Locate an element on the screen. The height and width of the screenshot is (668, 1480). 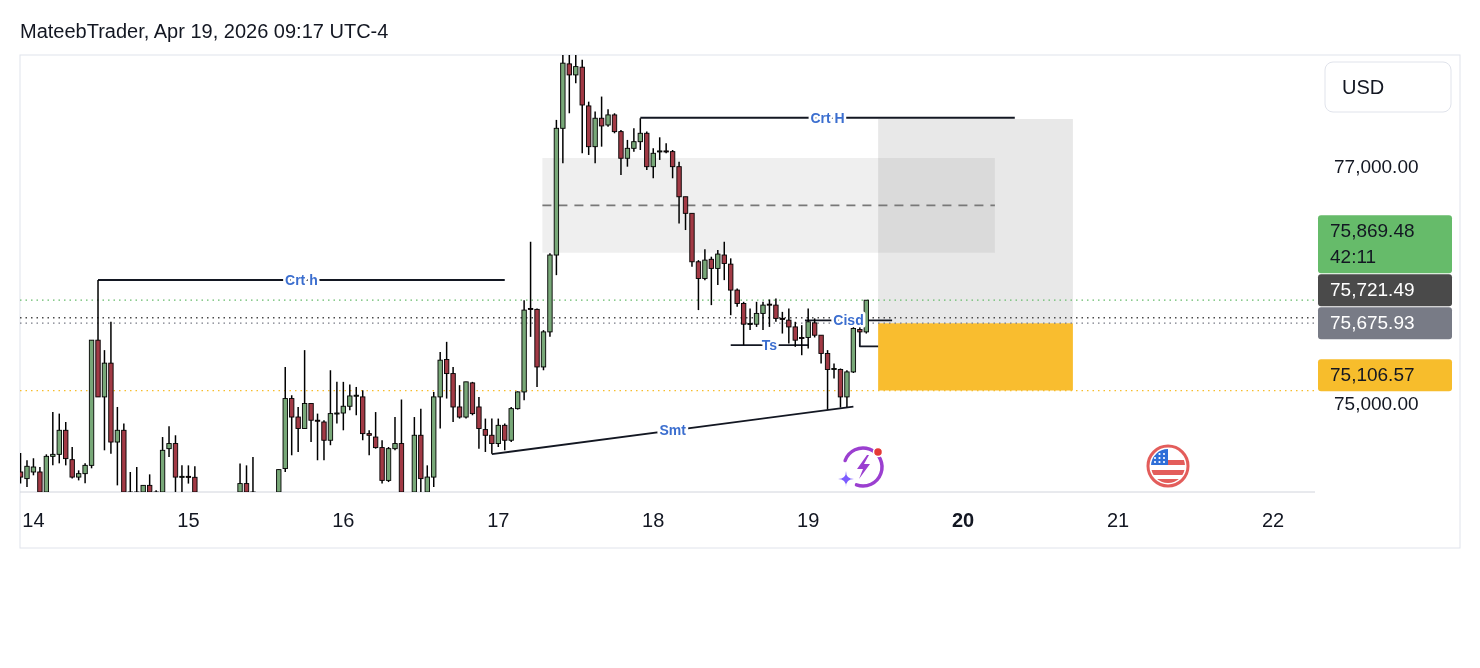
x-tick-label: 14 is located at coordinates (33, 520).